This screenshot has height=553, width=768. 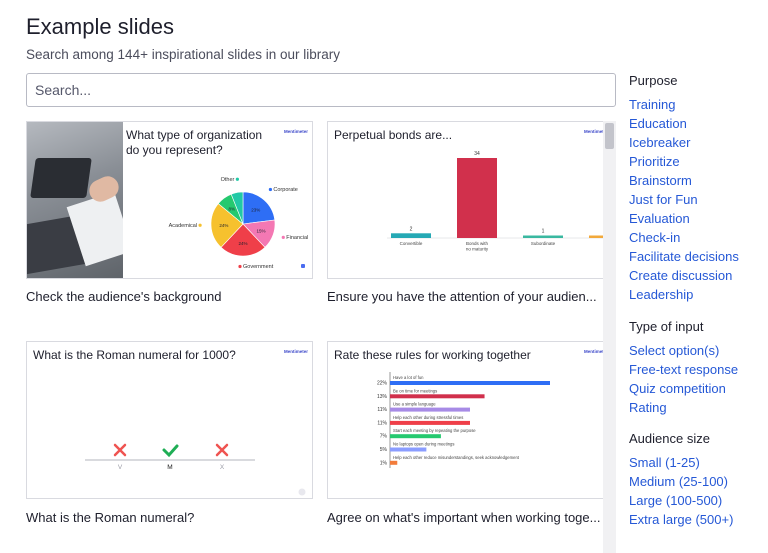 What do you see at coordinates (660, 142) in the screenshot?
I see `filter-link: Icebreaker` at bounding box center [660, 142].